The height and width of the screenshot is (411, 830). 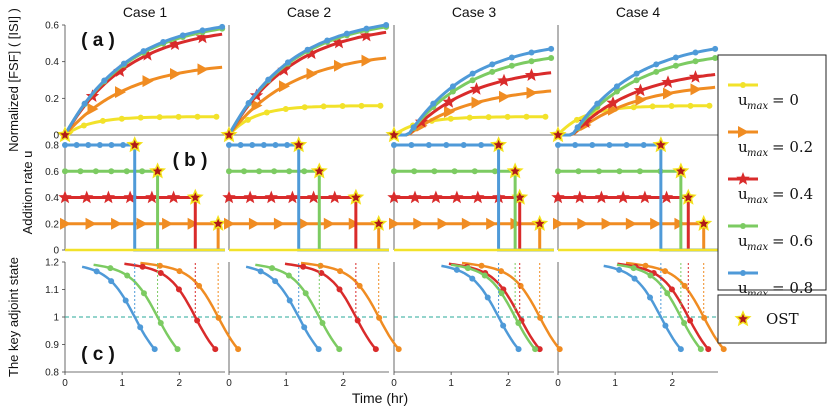 I want to click on ost-b-0.8-case1, so click(x=135, y=144).